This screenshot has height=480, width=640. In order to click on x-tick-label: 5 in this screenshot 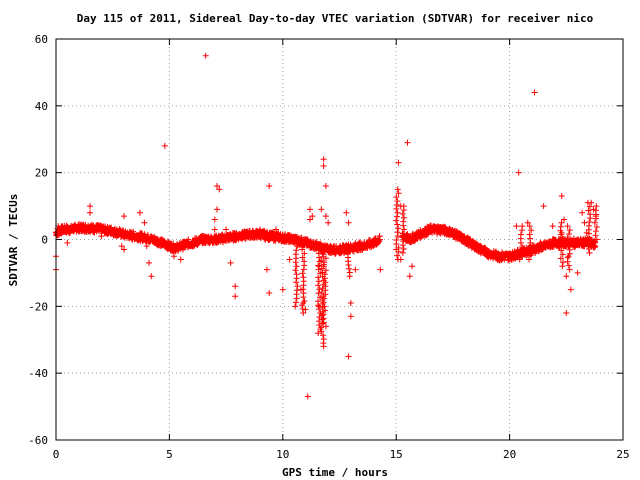, I will do `click(169, 454)`.